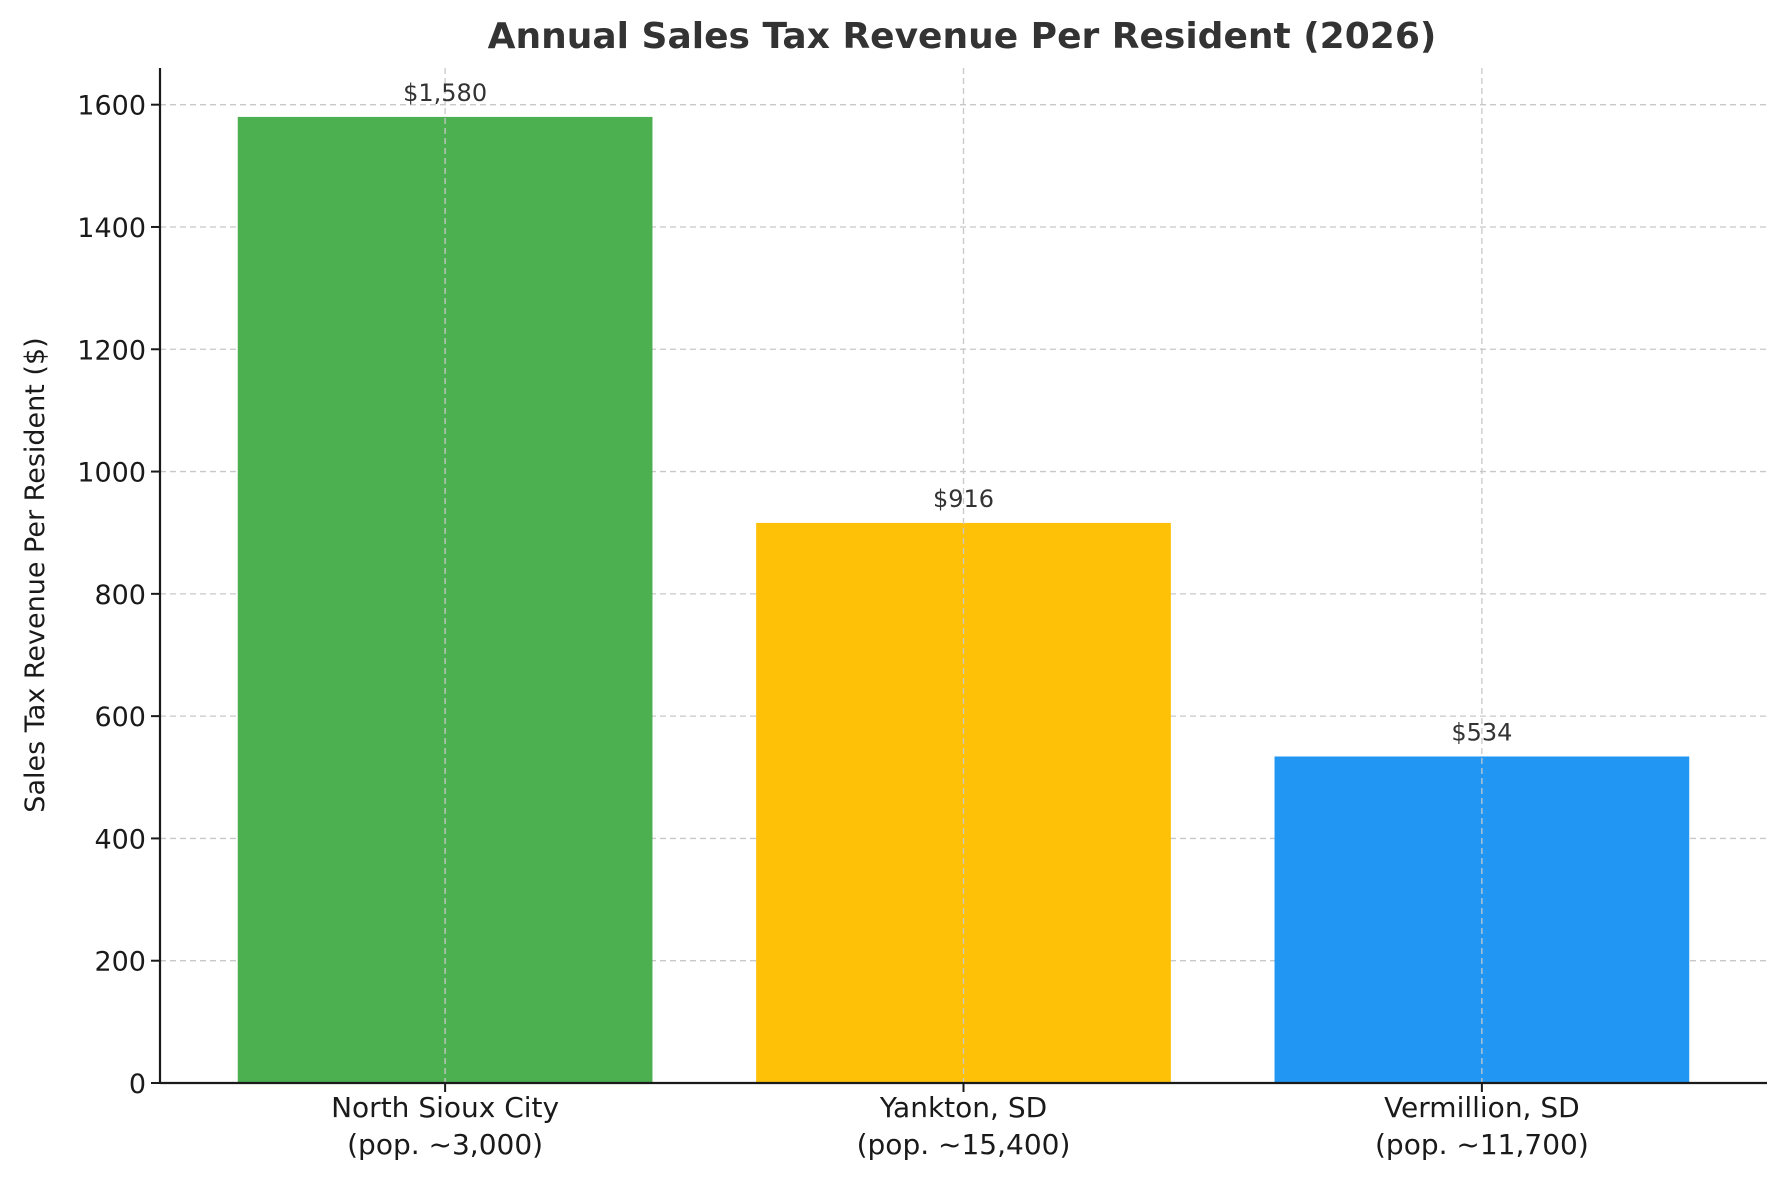 Image resolution: width=1779 pixels, height=1180 pixels. I want to click on y-tick-label: 1000, so click(111, 473).